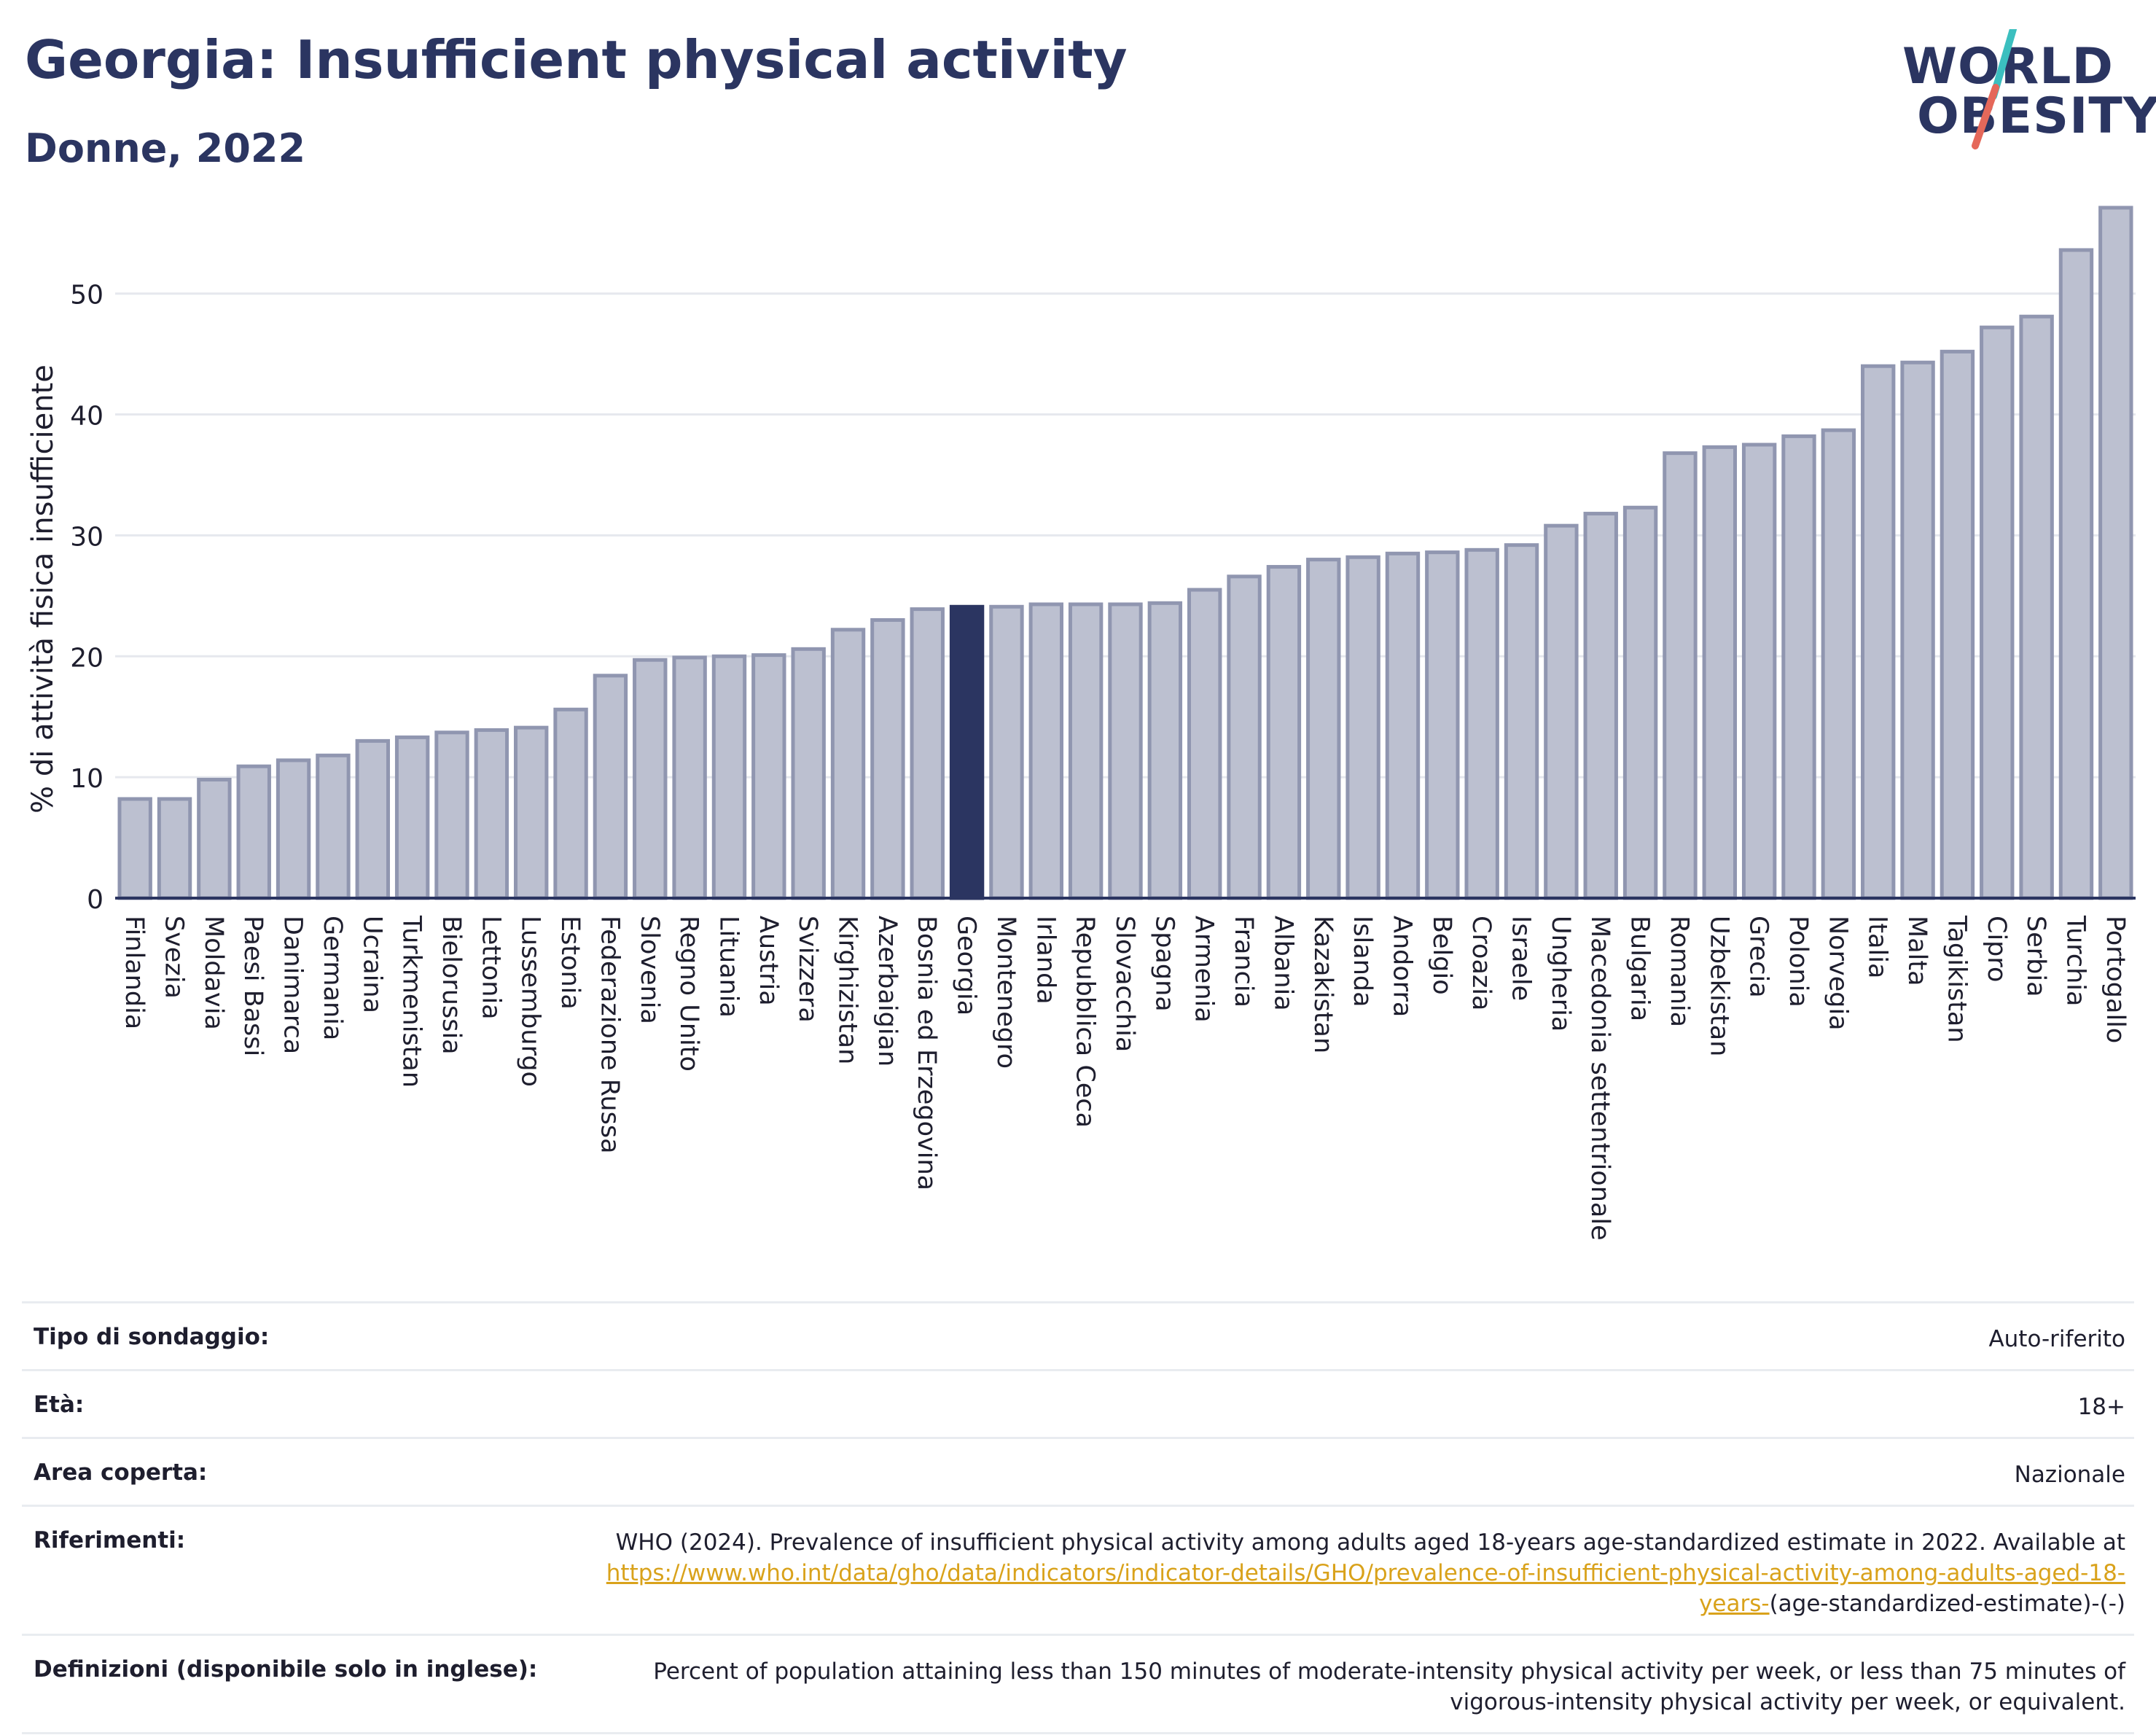 The width and height of the screenshot is (2156, 1735). I want to click on x-tick-label: Belgio, so click(1441, 955).